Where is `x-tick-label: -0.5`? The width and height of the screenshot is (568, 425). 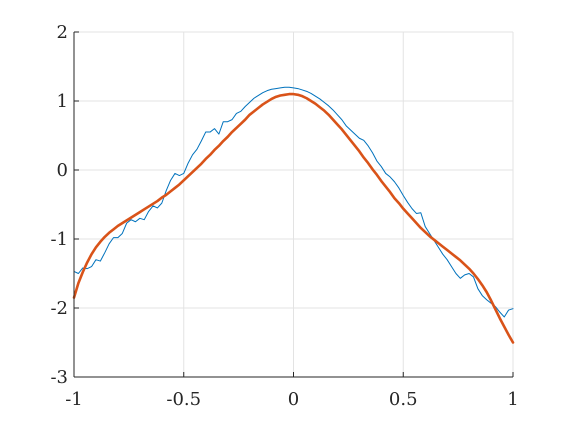 x-tick-label: -0.5 is located at coordinates (183, 399).